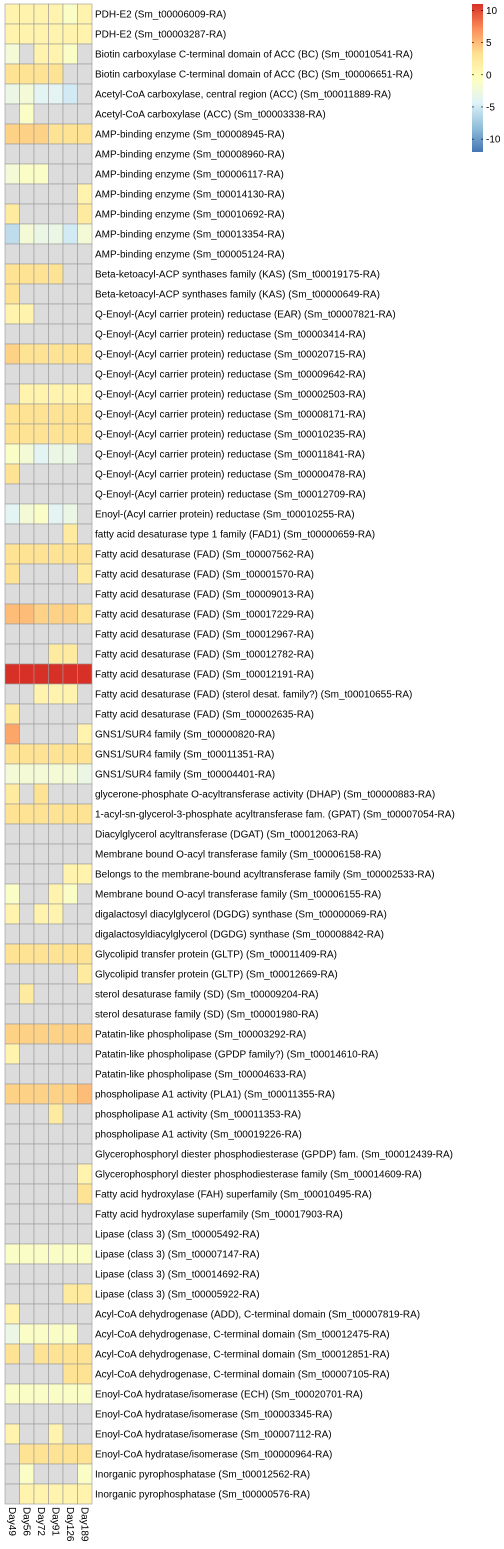  I want to click on row-label: AMP-binding enzyme (Sm_t00008960-RA), so click(190, 155).